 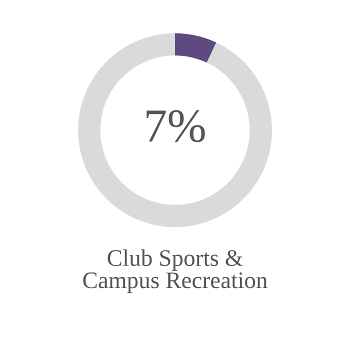 I want to click on text: Club Sports & Campus Recreation, so click(x=175, y=271).